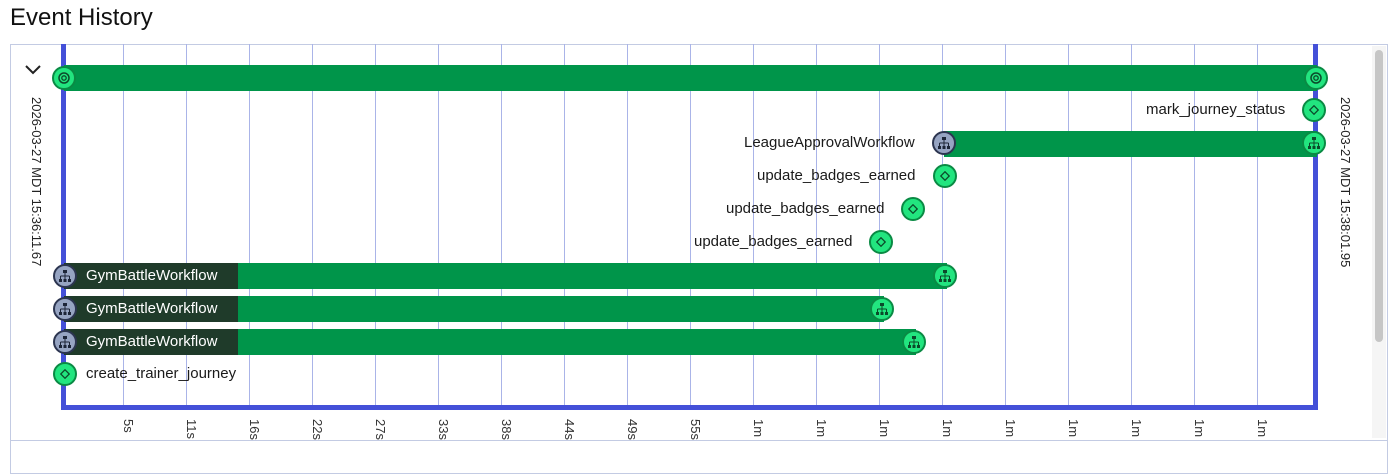  Describe the element at coordinates (128, 426) in the screenshot. I see `tick-label: 5s` at that location.